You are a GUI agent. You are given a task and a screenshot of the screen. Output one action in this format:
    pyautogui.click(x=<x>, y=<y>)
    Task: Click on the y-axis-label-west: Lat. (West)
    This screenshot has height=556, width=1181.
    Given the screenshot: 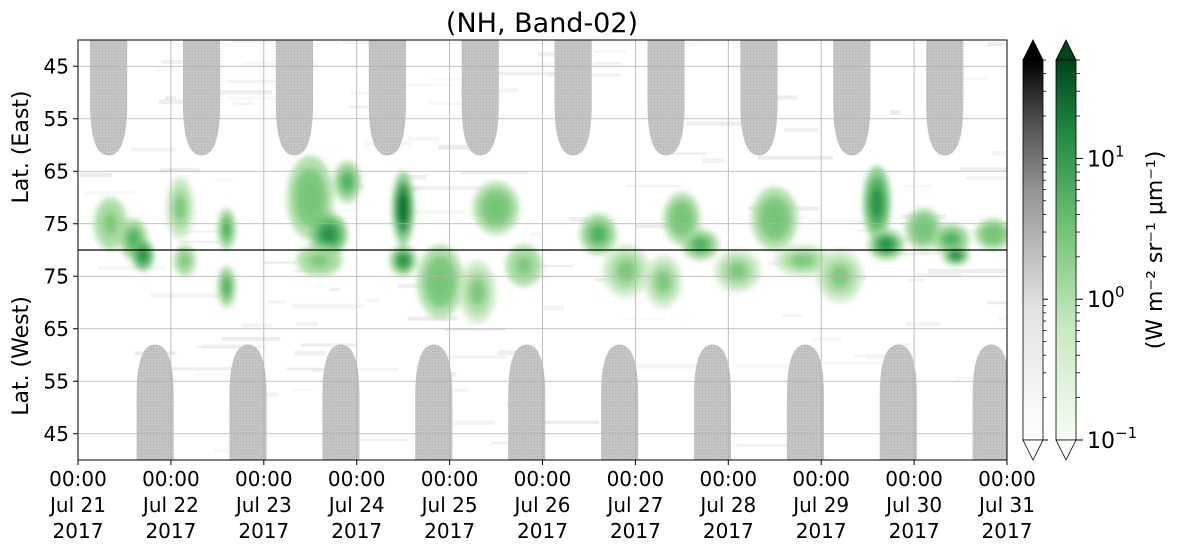 What is the action you would take?
    pyautogui.click(x=21, y=356)
    